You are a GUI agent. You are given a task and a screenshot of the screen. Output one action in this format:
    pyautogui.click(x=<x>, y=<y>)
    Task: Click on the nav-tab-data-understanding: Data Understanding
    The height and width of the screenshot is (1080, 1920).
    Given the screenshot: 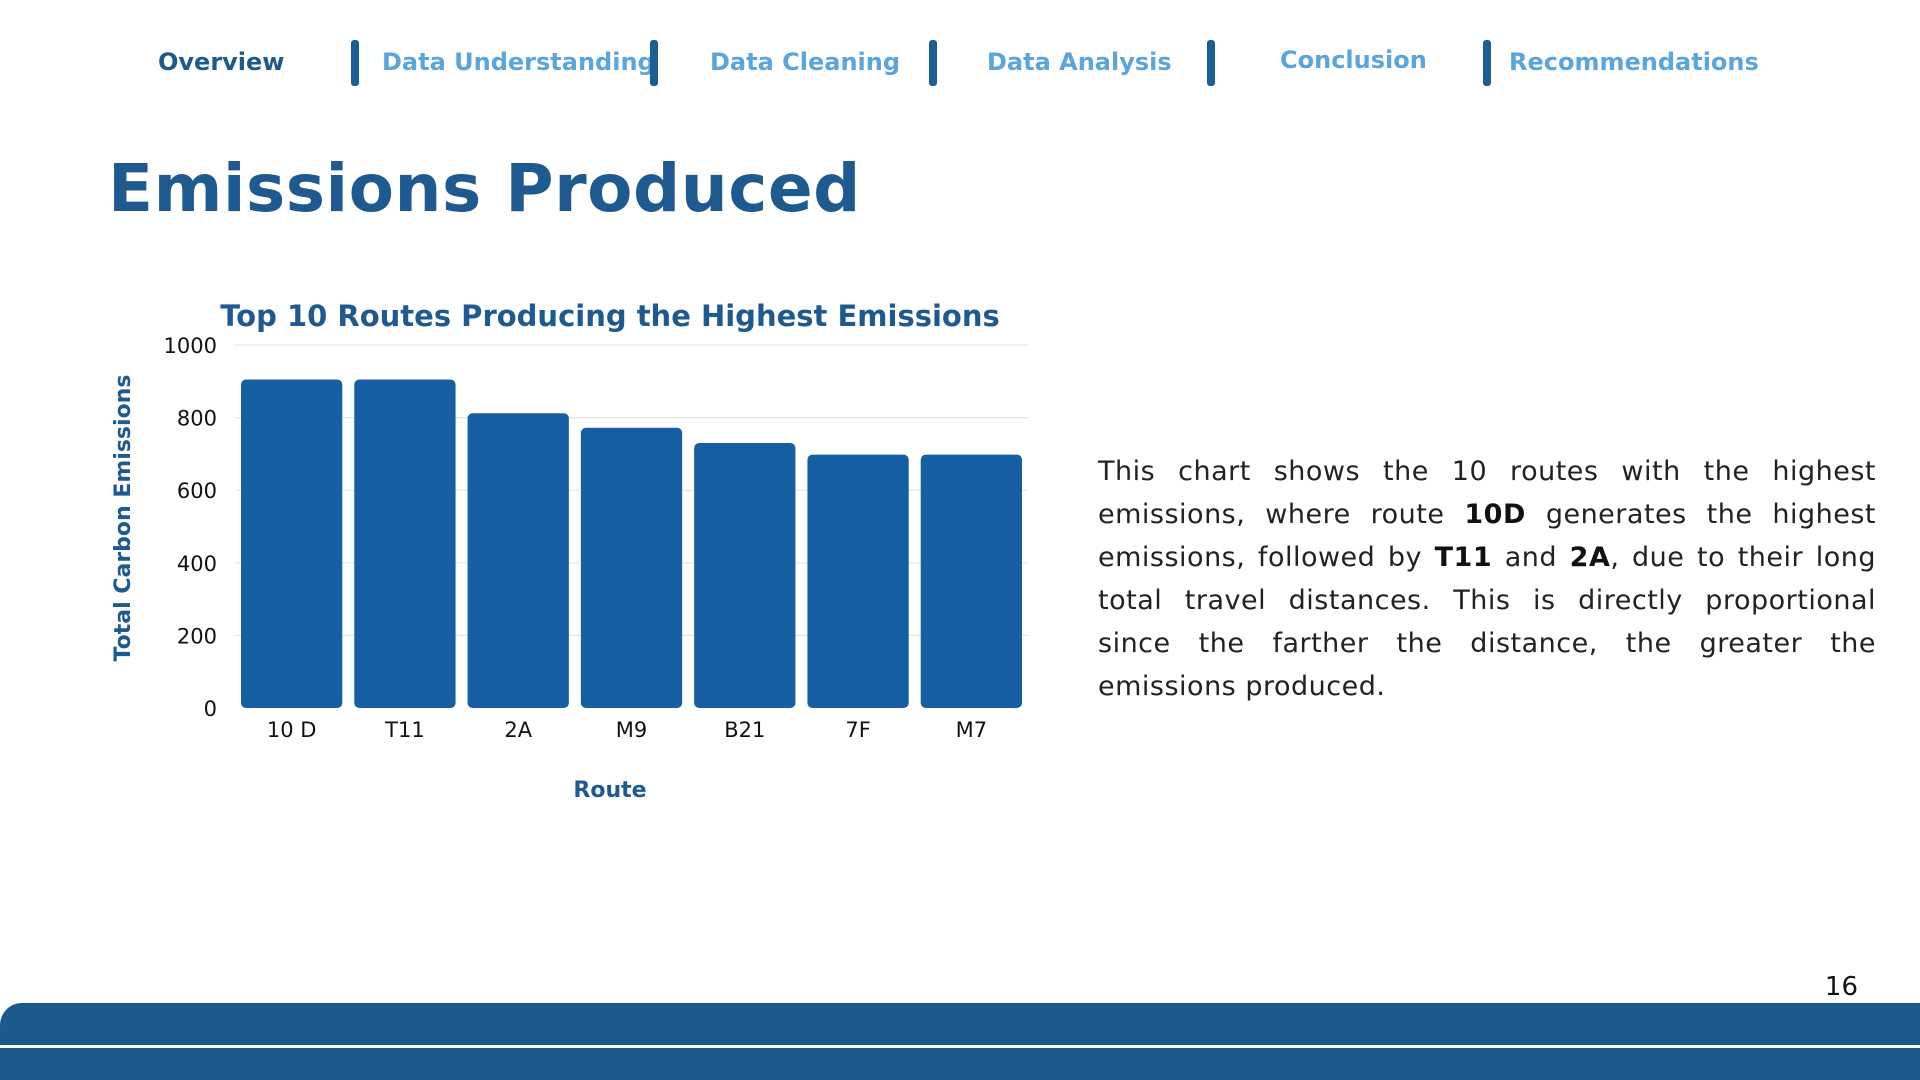 What is the action you would take?
    pyautogui.click(x=518, y=62)
    